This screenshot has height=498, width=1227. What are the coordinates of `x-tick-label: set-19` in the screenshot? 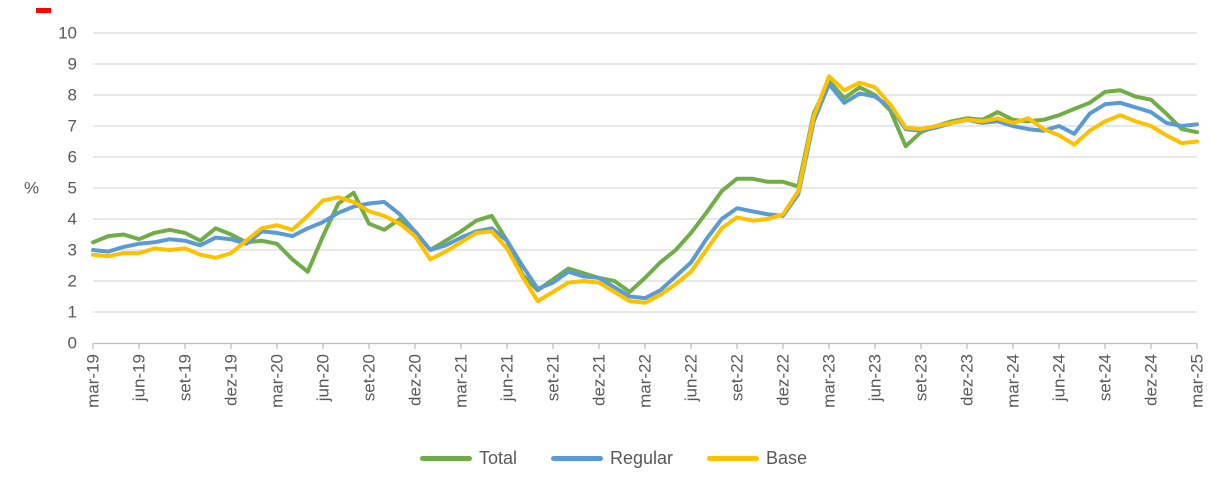 It's located at (185, 377).